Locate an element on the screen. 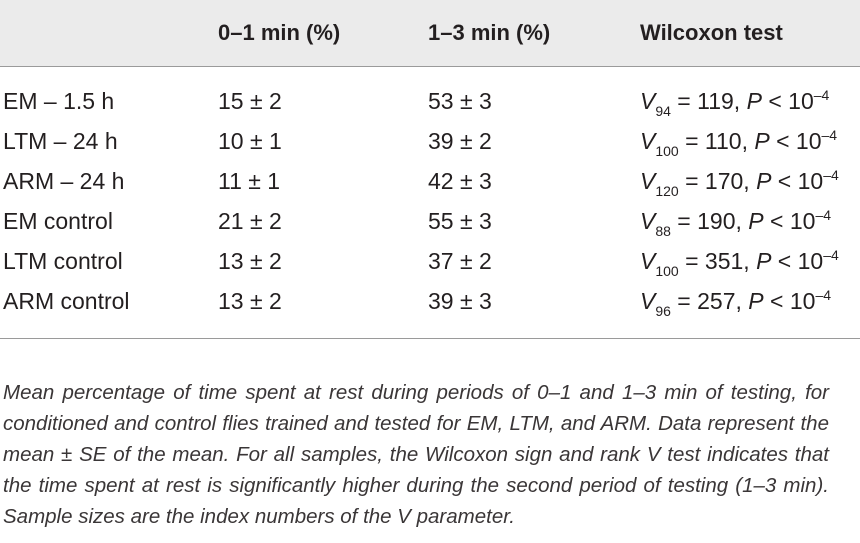 This screenshot has height=543, width=860. v-value: = 351, is located at coordinates (717, 261).